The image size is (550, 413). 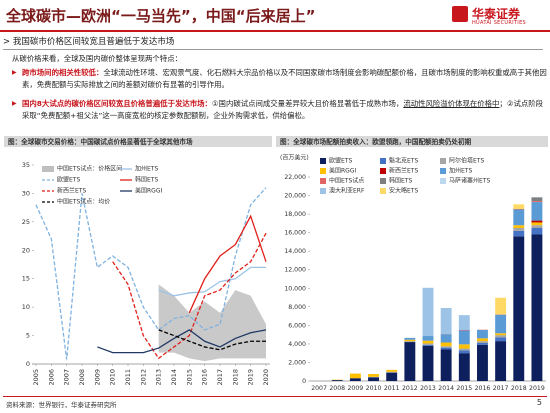 I want to click on legend-label: 新西兰ETS, so click(x=71, y=191).